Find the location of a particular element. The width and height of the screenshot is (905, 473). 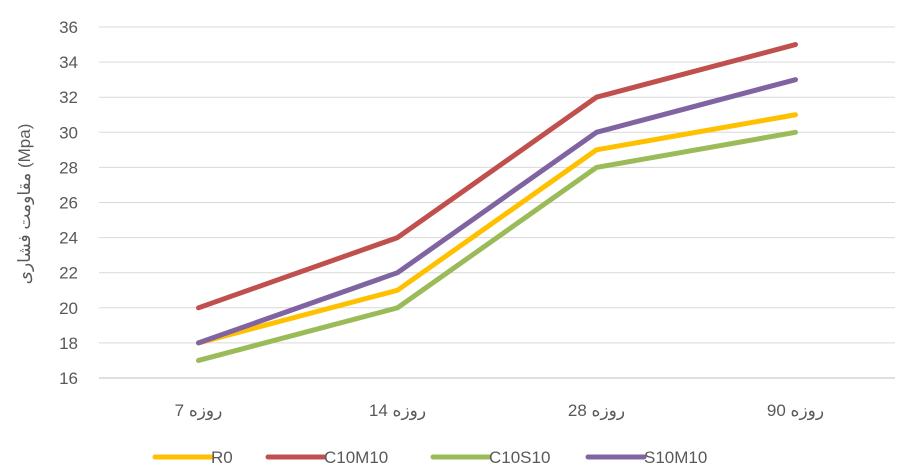

x-tick-label: 90 روزه is located at coordinates (795, 411).